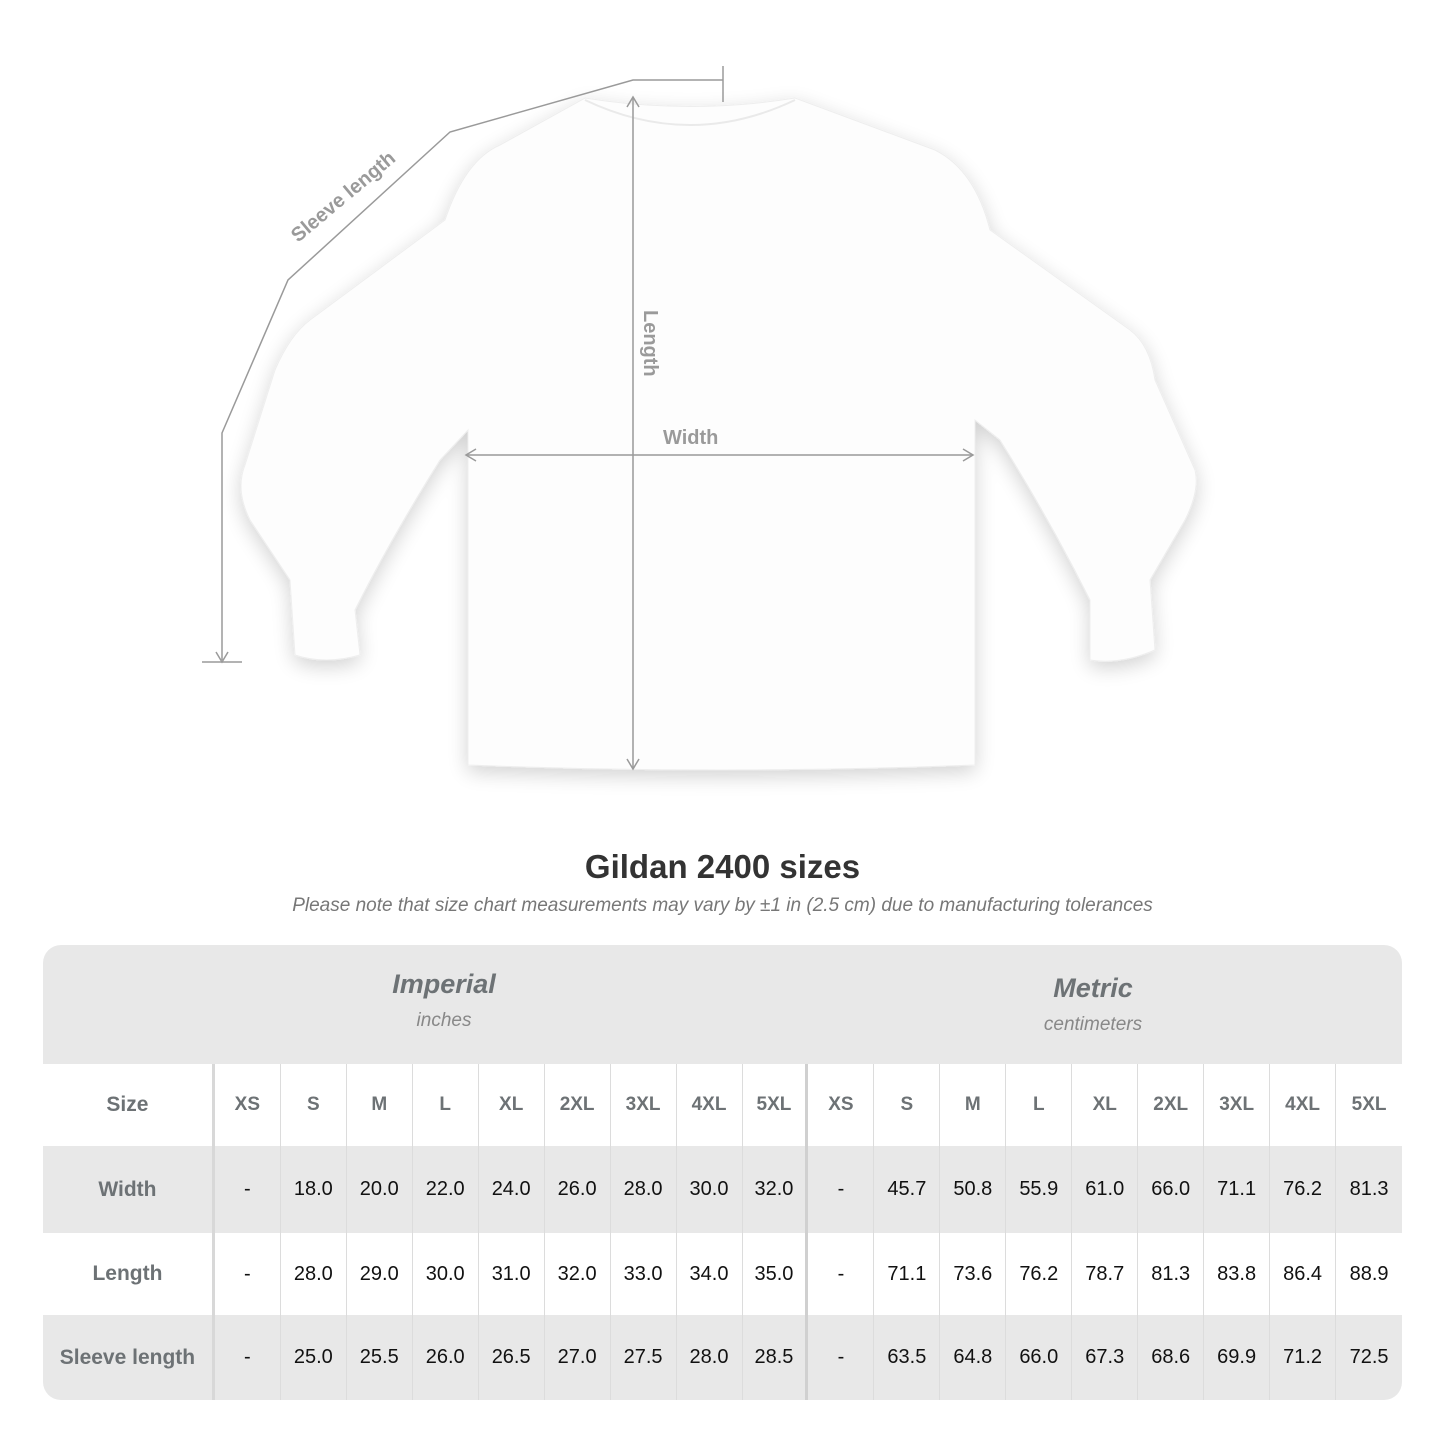 The height and width of the screenshot is (1445, 1445). What do you see at coordinates (314, 1189) in the screenshot?
I see `measurement-cell: 18.0` at bounding box center [314, 1189].